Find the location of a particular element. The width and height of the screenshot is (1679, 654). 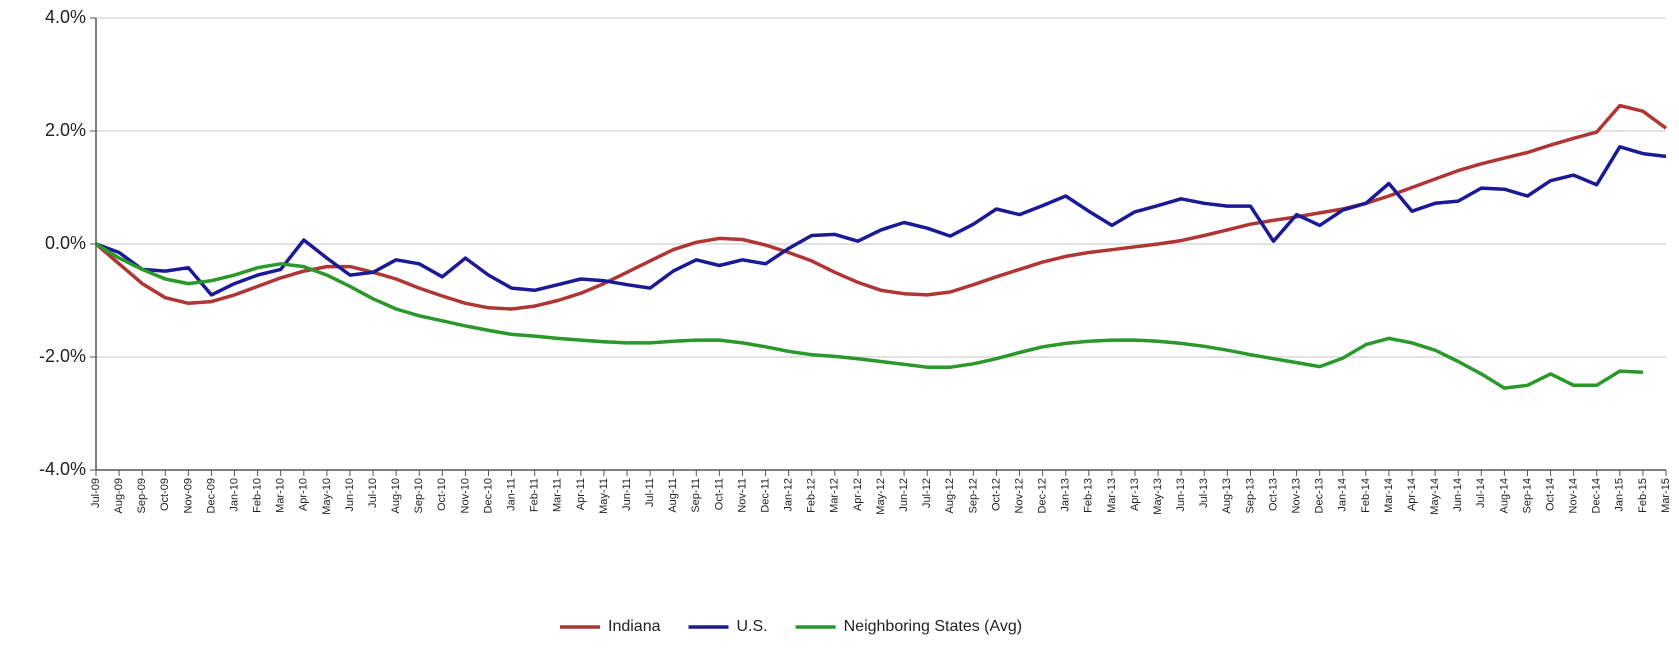

x-tick-label: Jun-14 is located at coordinates (1458, 495).